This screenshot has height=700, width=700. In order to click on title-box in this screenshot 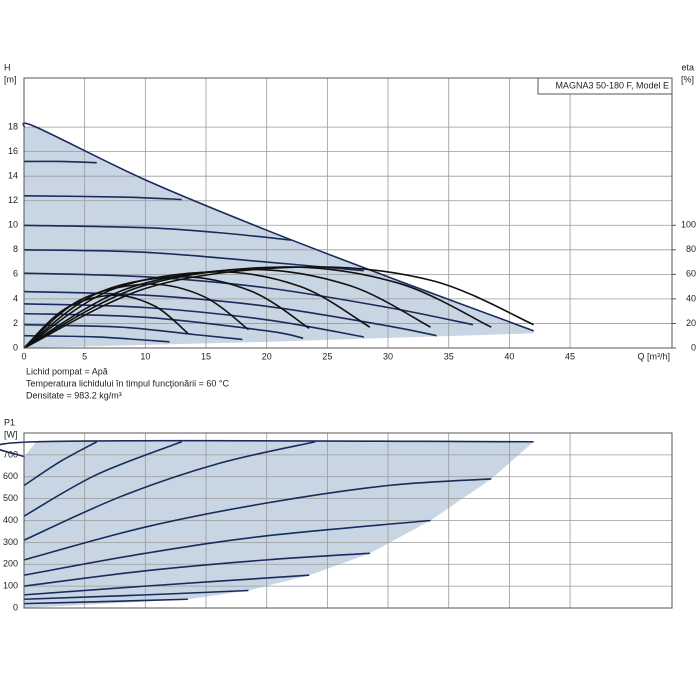, I will do `click(605, 86)`.